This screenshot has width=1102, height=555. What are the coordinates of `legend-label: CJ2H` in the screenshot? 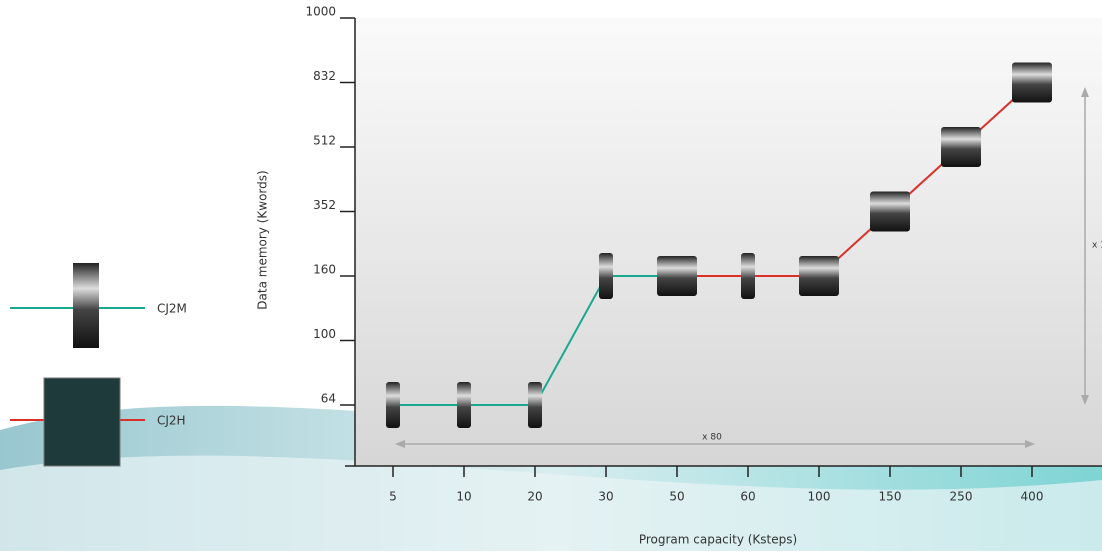 It's located at (171, 421).